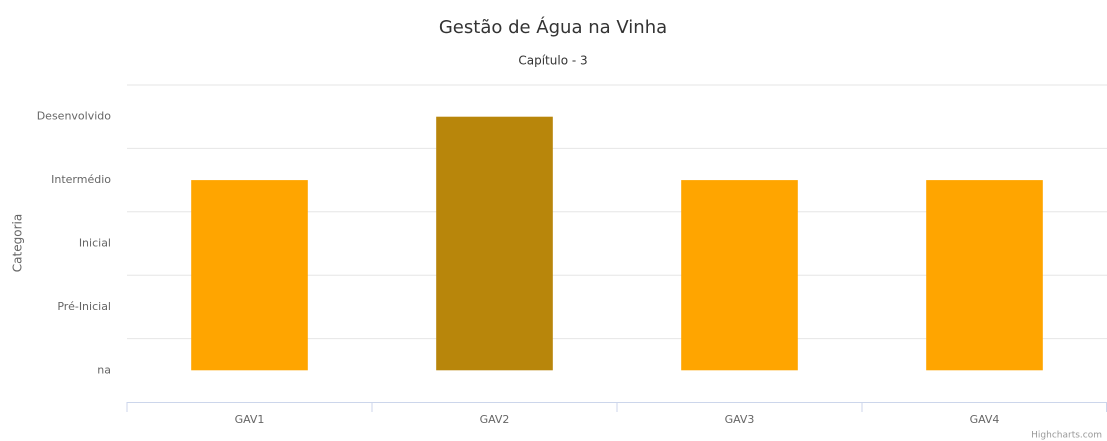 Image resolution: width=1107 pixels, height=441 pixels. What do you see at coordinates (81, 179) in the screenshot?
I see `y-tick-label: Intermédio` at bounding box center [81, 179].